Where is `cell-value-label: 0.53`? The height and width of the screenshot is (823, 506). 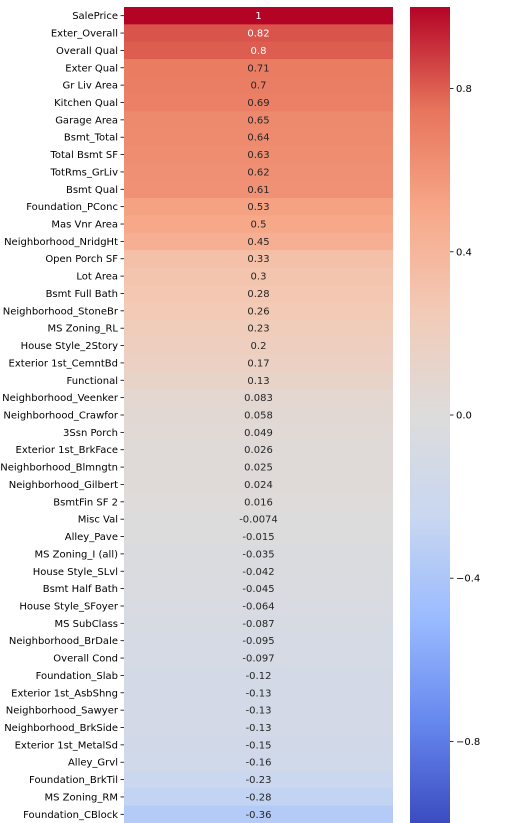 cell-value-label: 0.53 is located at coordinates (258, 207).